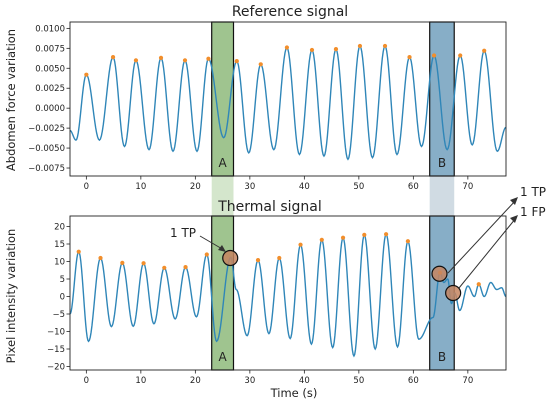 The image size is (550, 402). Describe the element at coordinates (59, 245) in the screenshot. I see `y-tick-label: 15` at that location.